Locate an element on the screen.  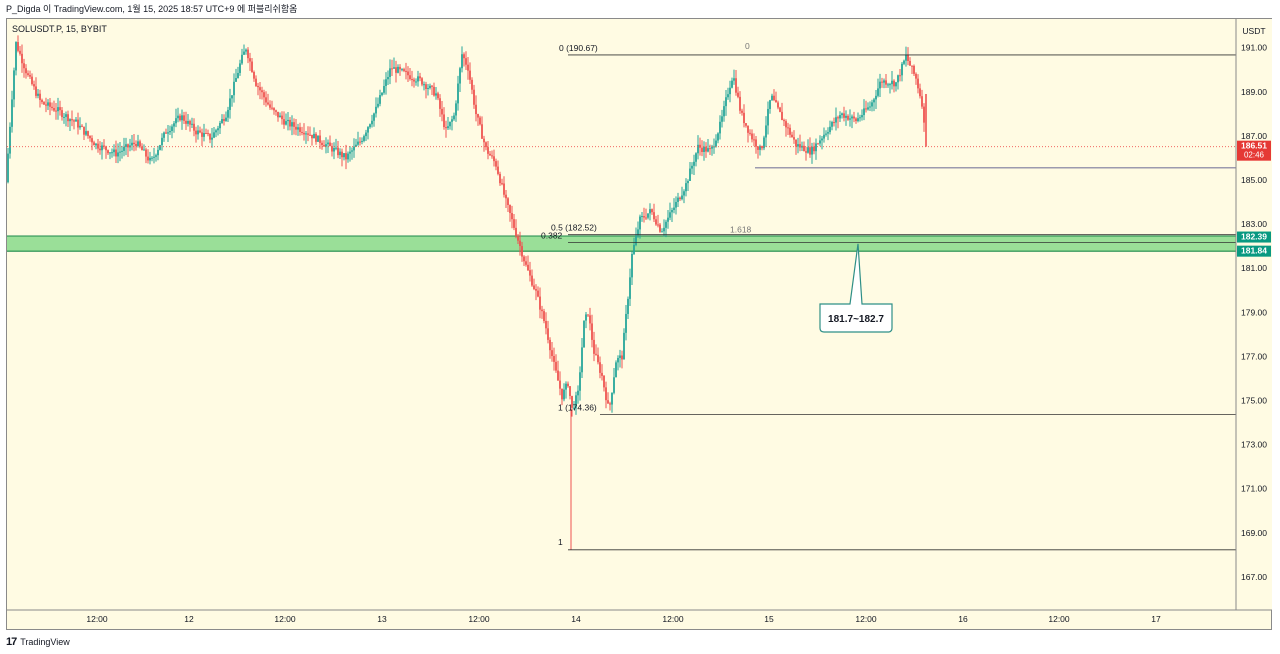
ext-label-1618: 1.618 is located at coordinates (741, 230).